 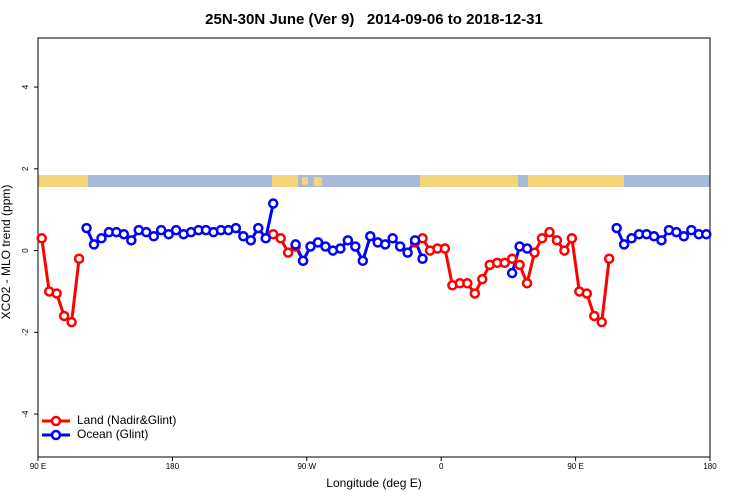 I want to click on y-tick-label: 2, so click(x=25, y=168).